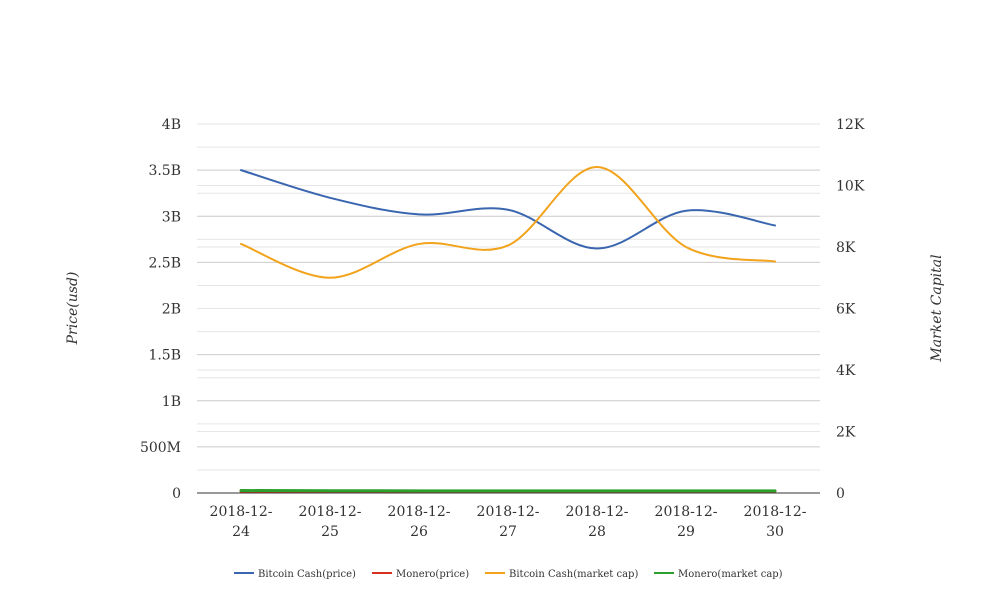  I want to click on x-tick-label: 2018-12-30, so click(775, 522).